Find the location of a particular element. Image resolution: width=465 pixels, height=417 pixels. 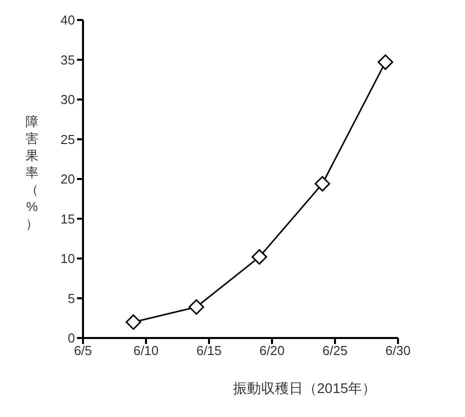

y-tick-label: 25 is located at coordinates (67, 139).